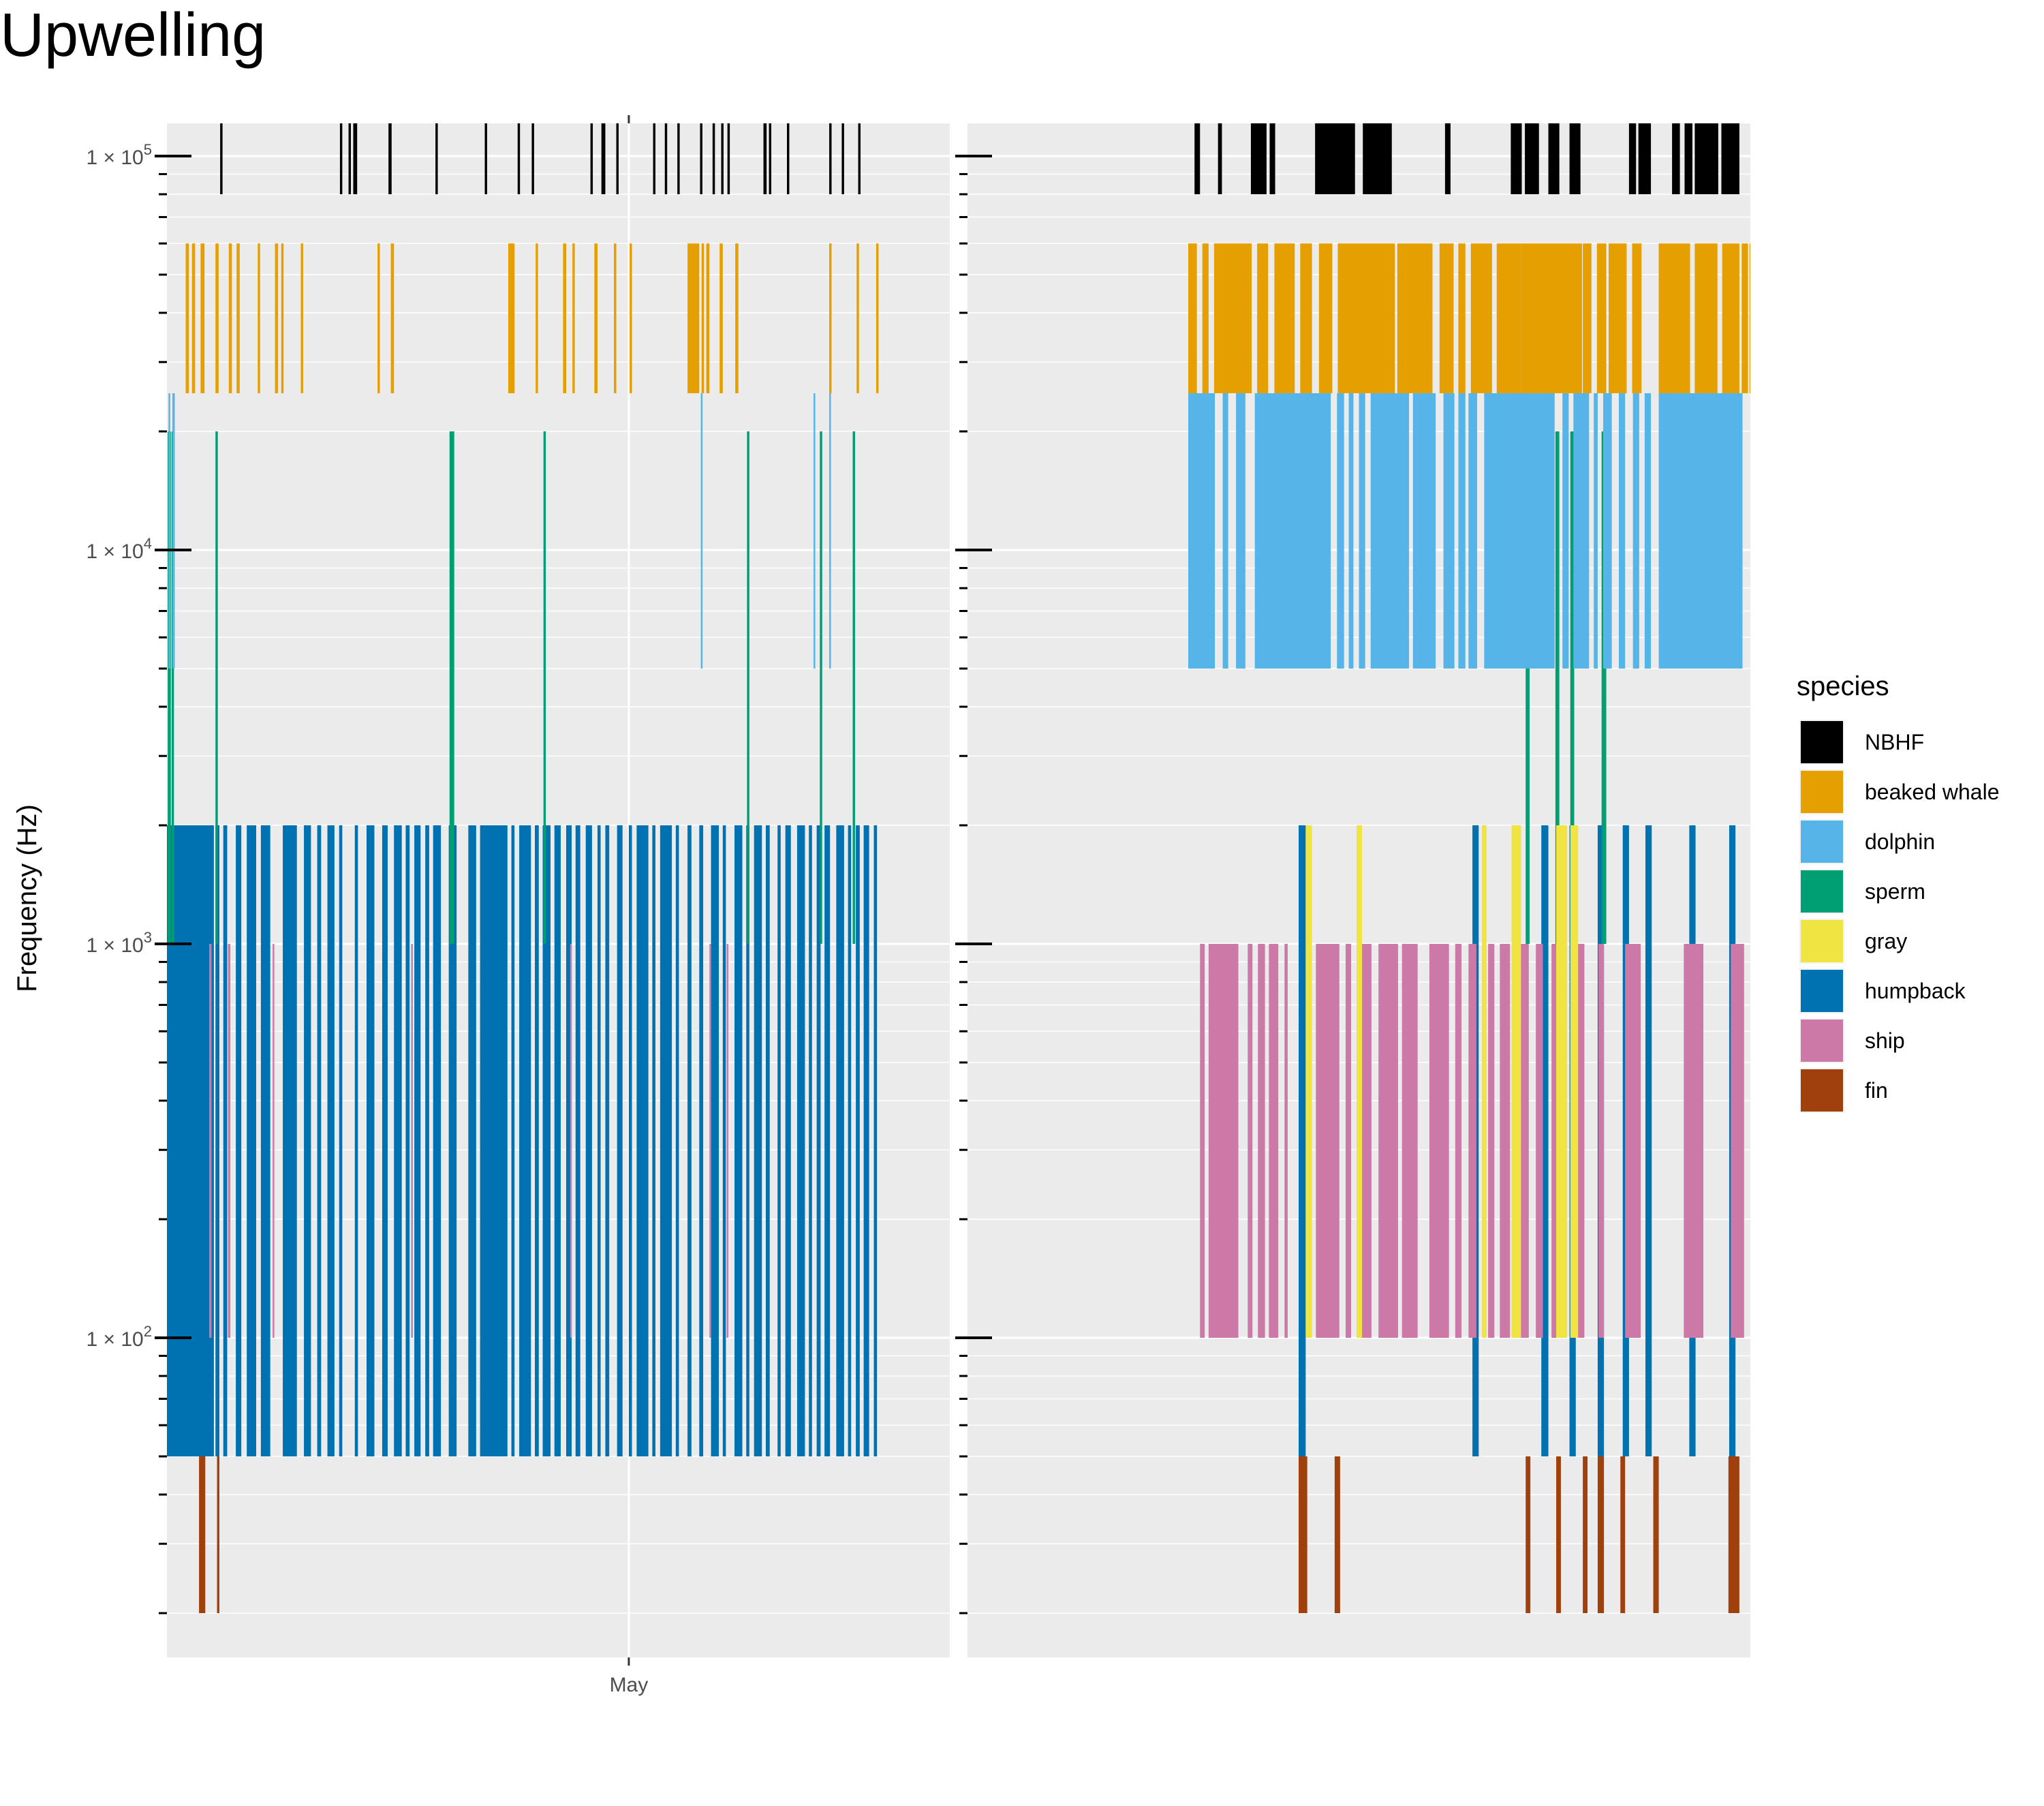  I want to click on legend-swatch-fin, so click(1822, 1090).